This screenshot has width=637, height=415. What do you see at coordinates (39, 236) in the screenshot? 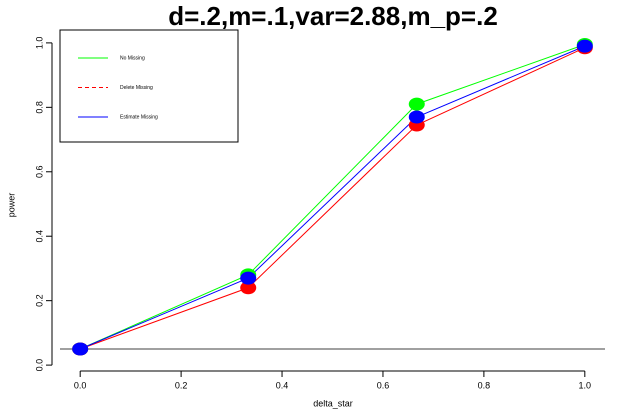
I see `y-tick-label: 0.4` at bounding box center [39, 236].